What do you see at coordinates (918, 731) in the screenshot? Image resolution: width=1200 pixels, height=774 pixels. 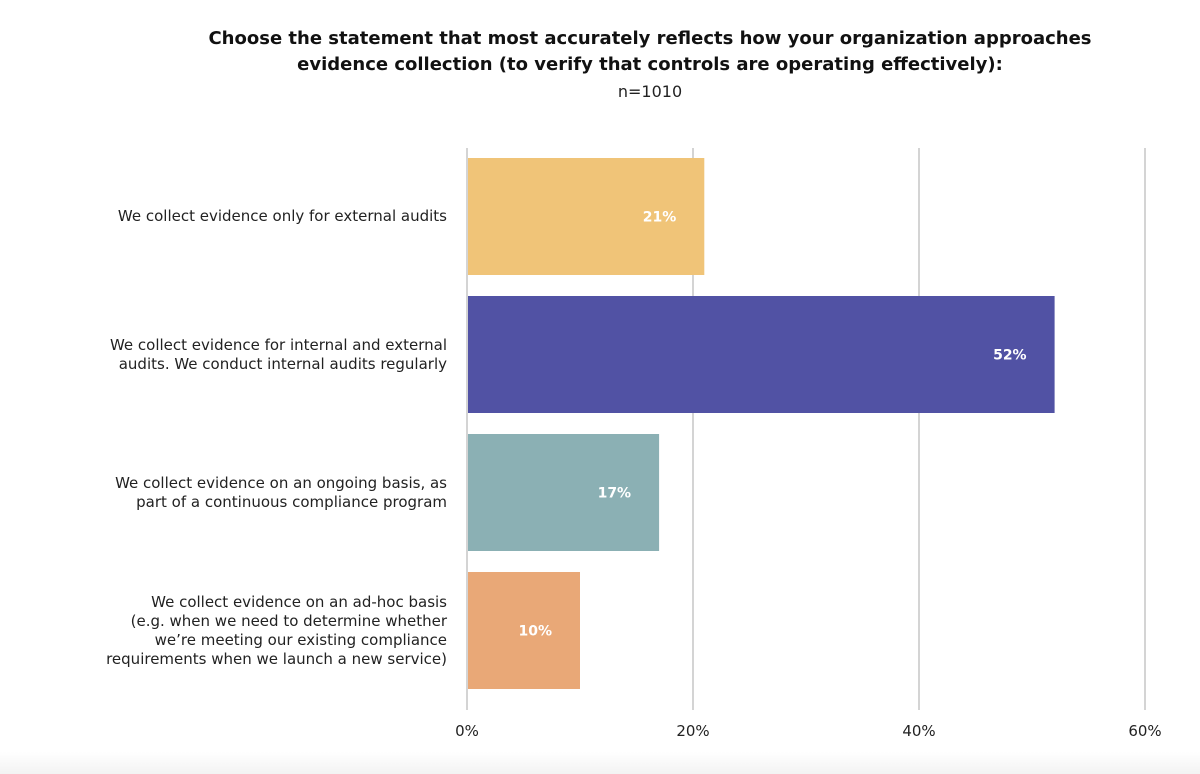 I see `x-tick-label: 40%` at bounding box center [918, 731].